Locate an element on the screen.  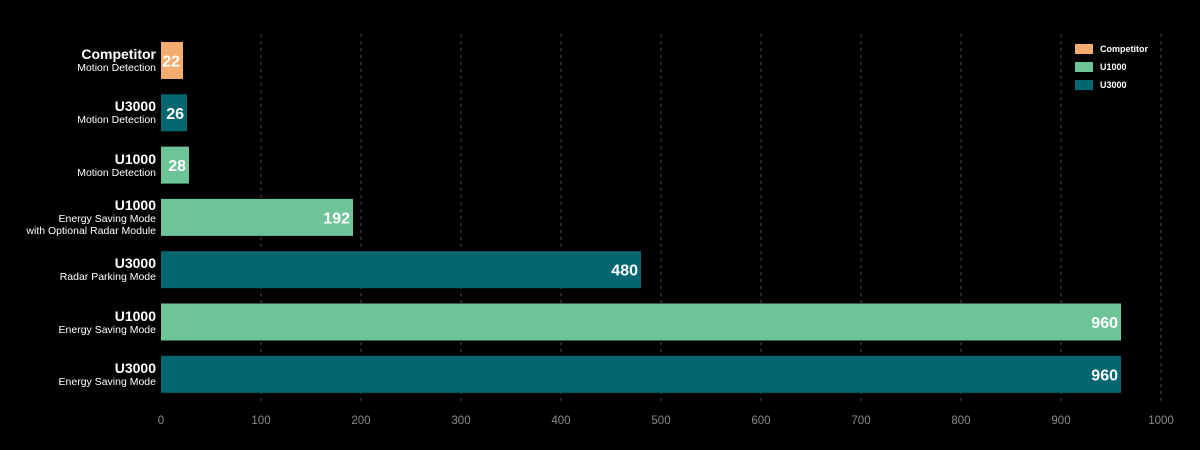
category-label: U1000 Motion Detection is located at coordinates (78, 164).